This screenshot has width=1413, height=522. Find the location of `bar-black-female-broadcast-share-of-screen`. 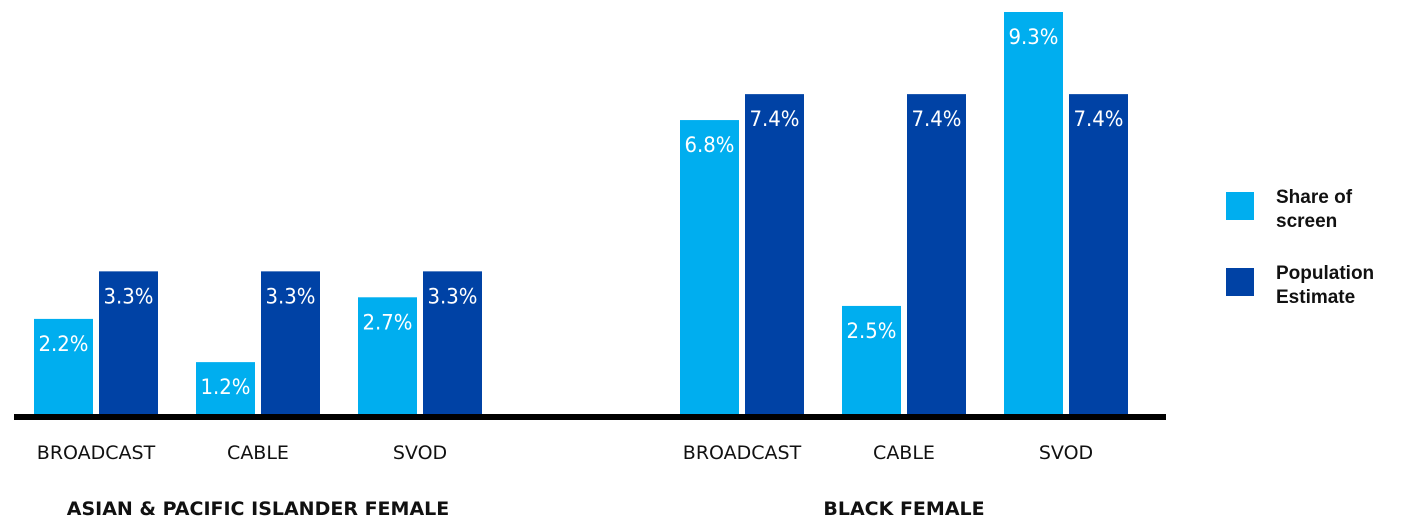

bar-black-female-broadcast-share-of-screen is located at coordinates (709, 267).